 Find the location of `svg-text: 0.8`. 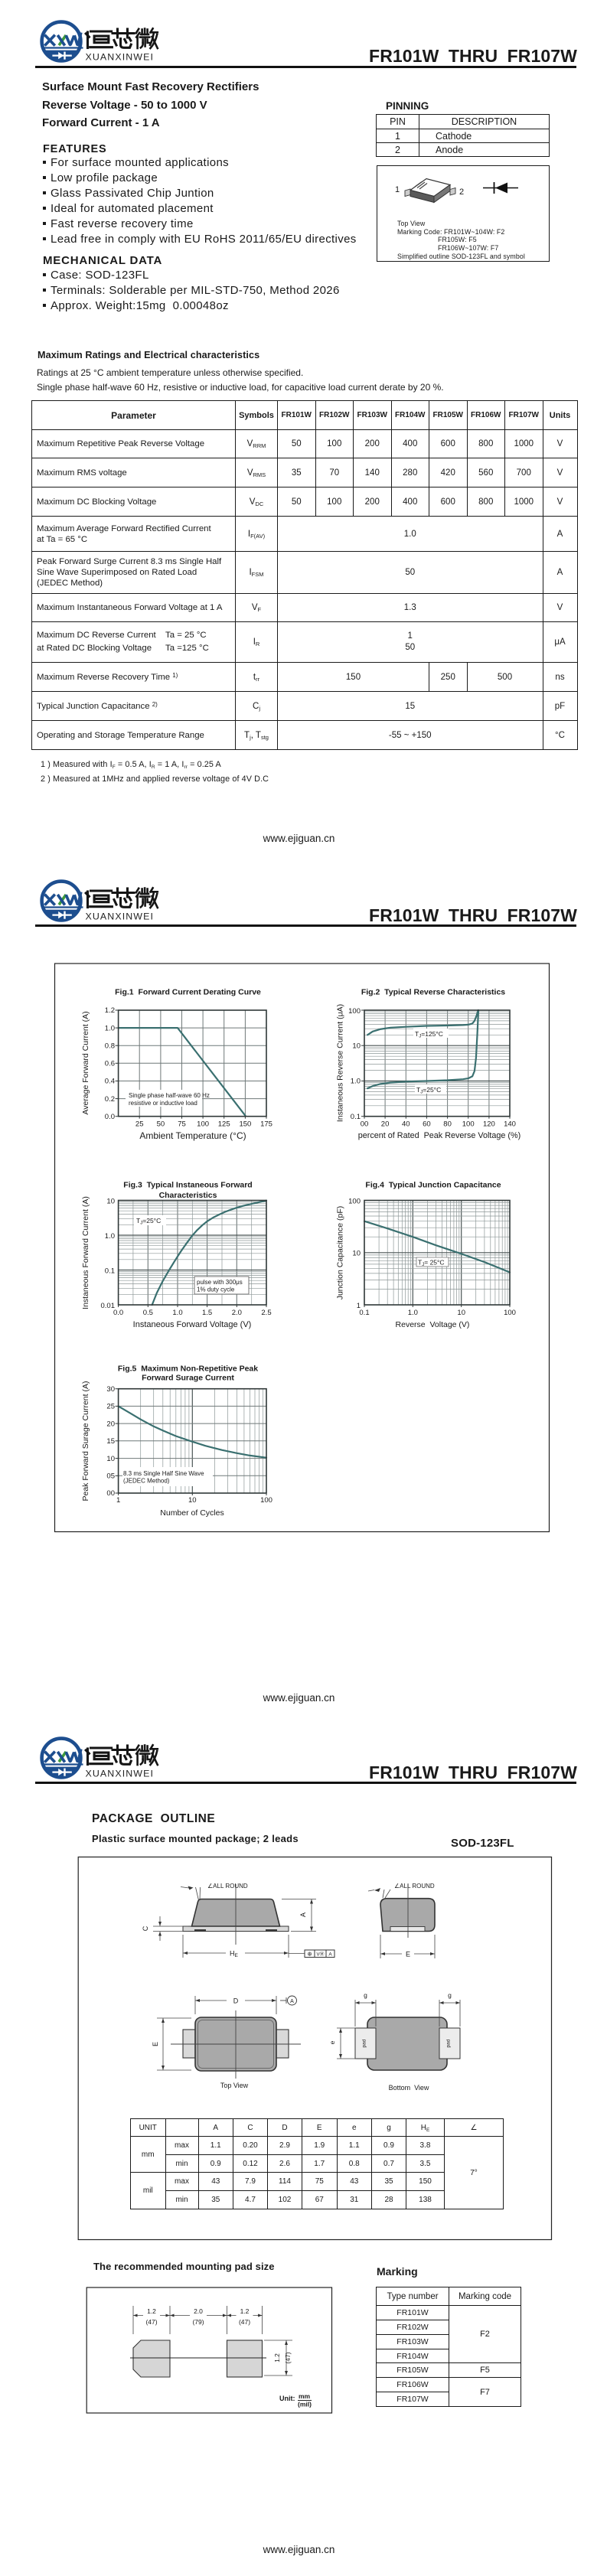

svg-text: 0.8 is located at coordinates (110, 1046).